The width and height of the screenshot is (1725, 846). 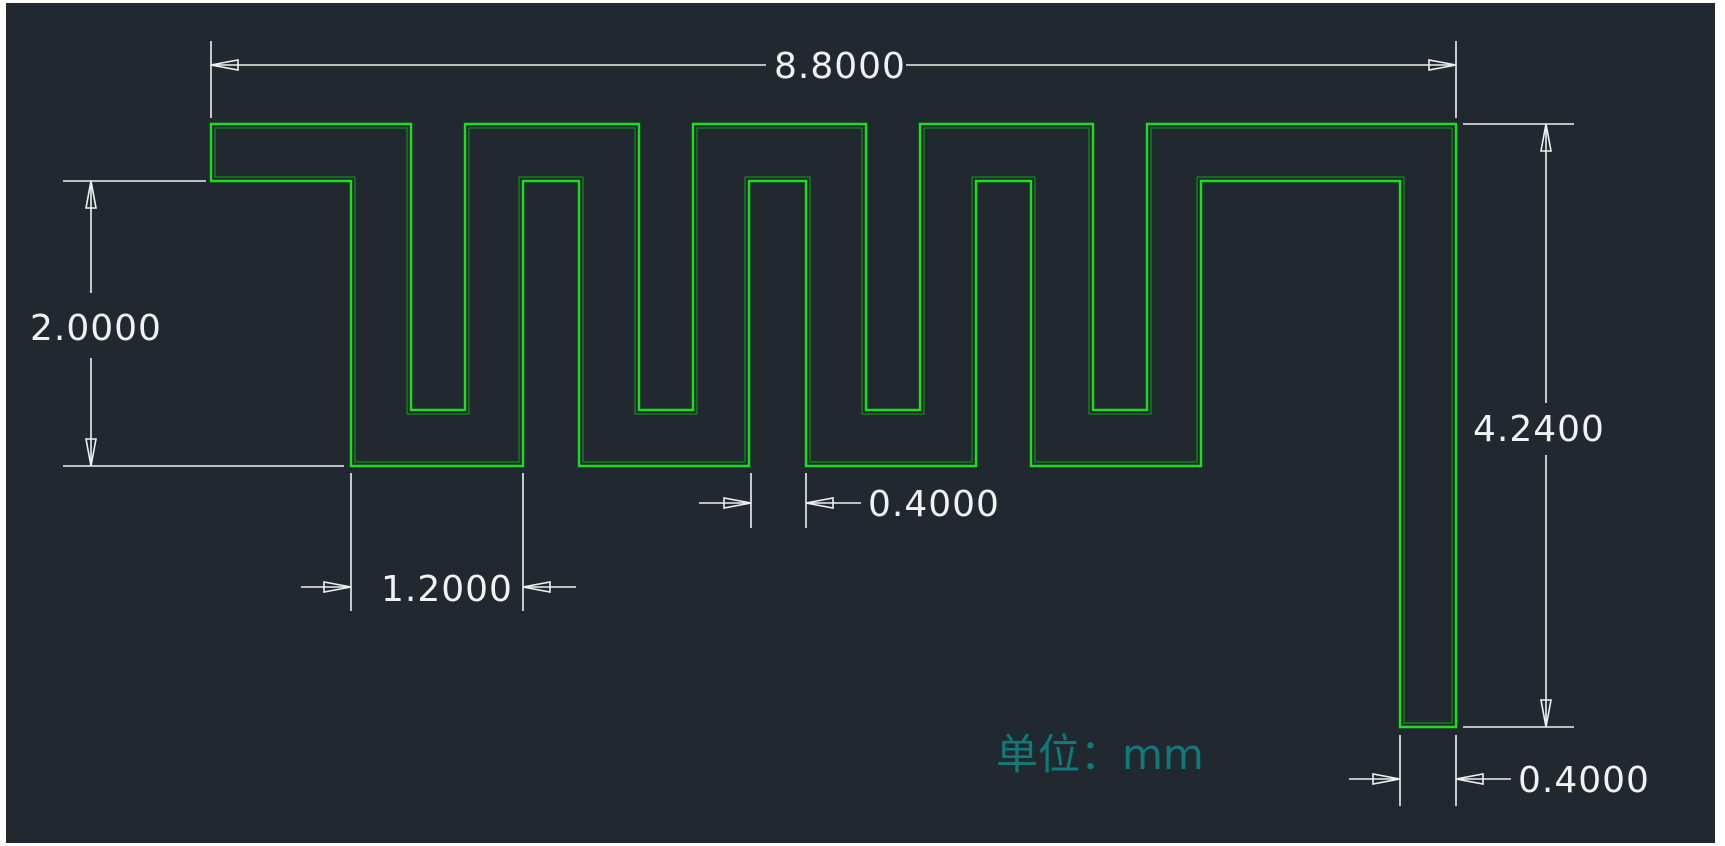 What do you see at coordinates (447, 589) in the screenshot?
I see `meander-pitch-label: 1.2000` at bounding box center [447, 589].